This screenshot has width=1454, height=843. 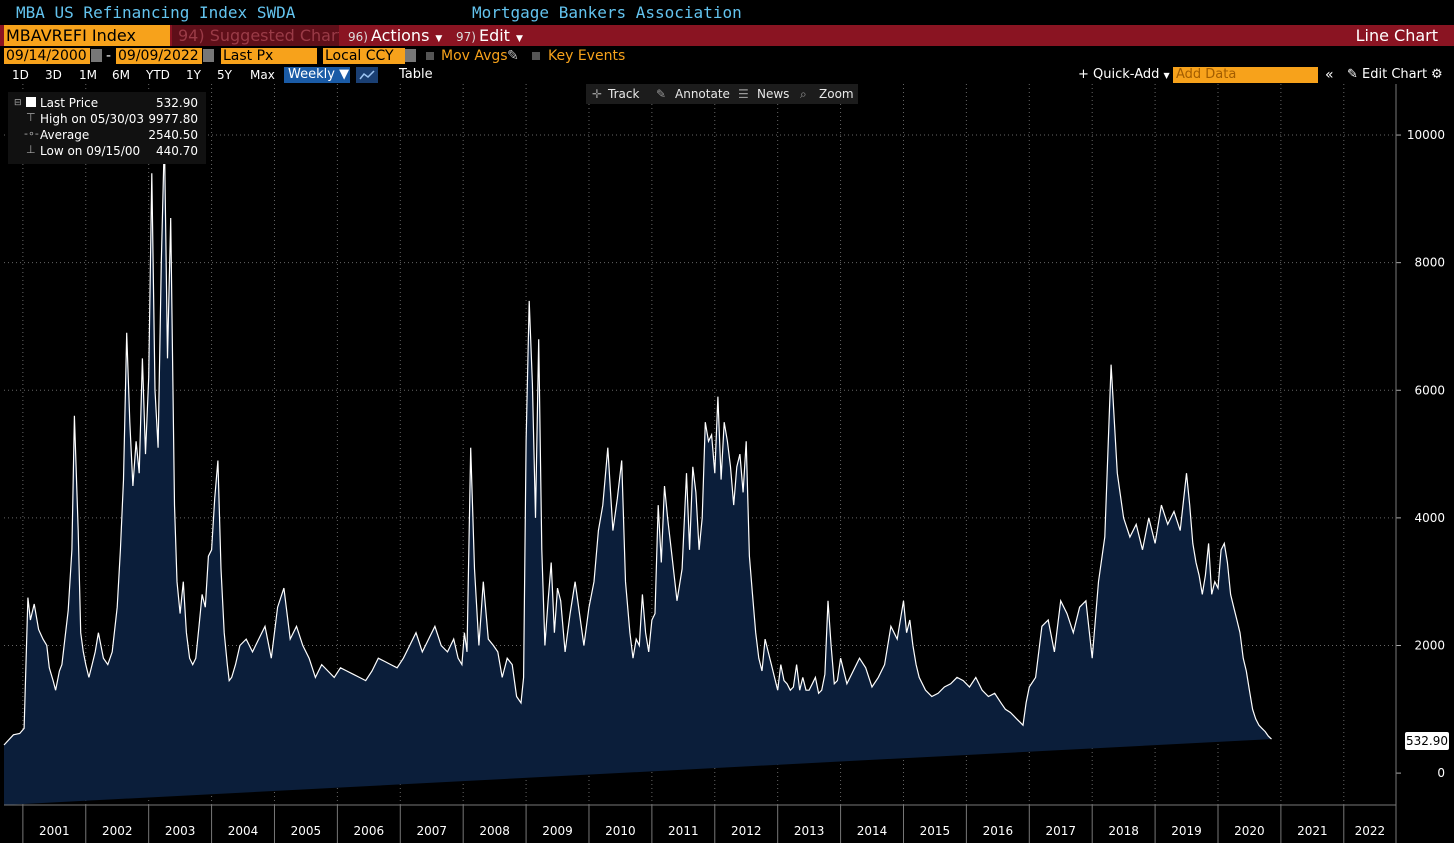 What do you see at coordinates (1186, 831) in the screenshot?
I see `x-tick-label: 2019` at bounding box center [1186, 831].